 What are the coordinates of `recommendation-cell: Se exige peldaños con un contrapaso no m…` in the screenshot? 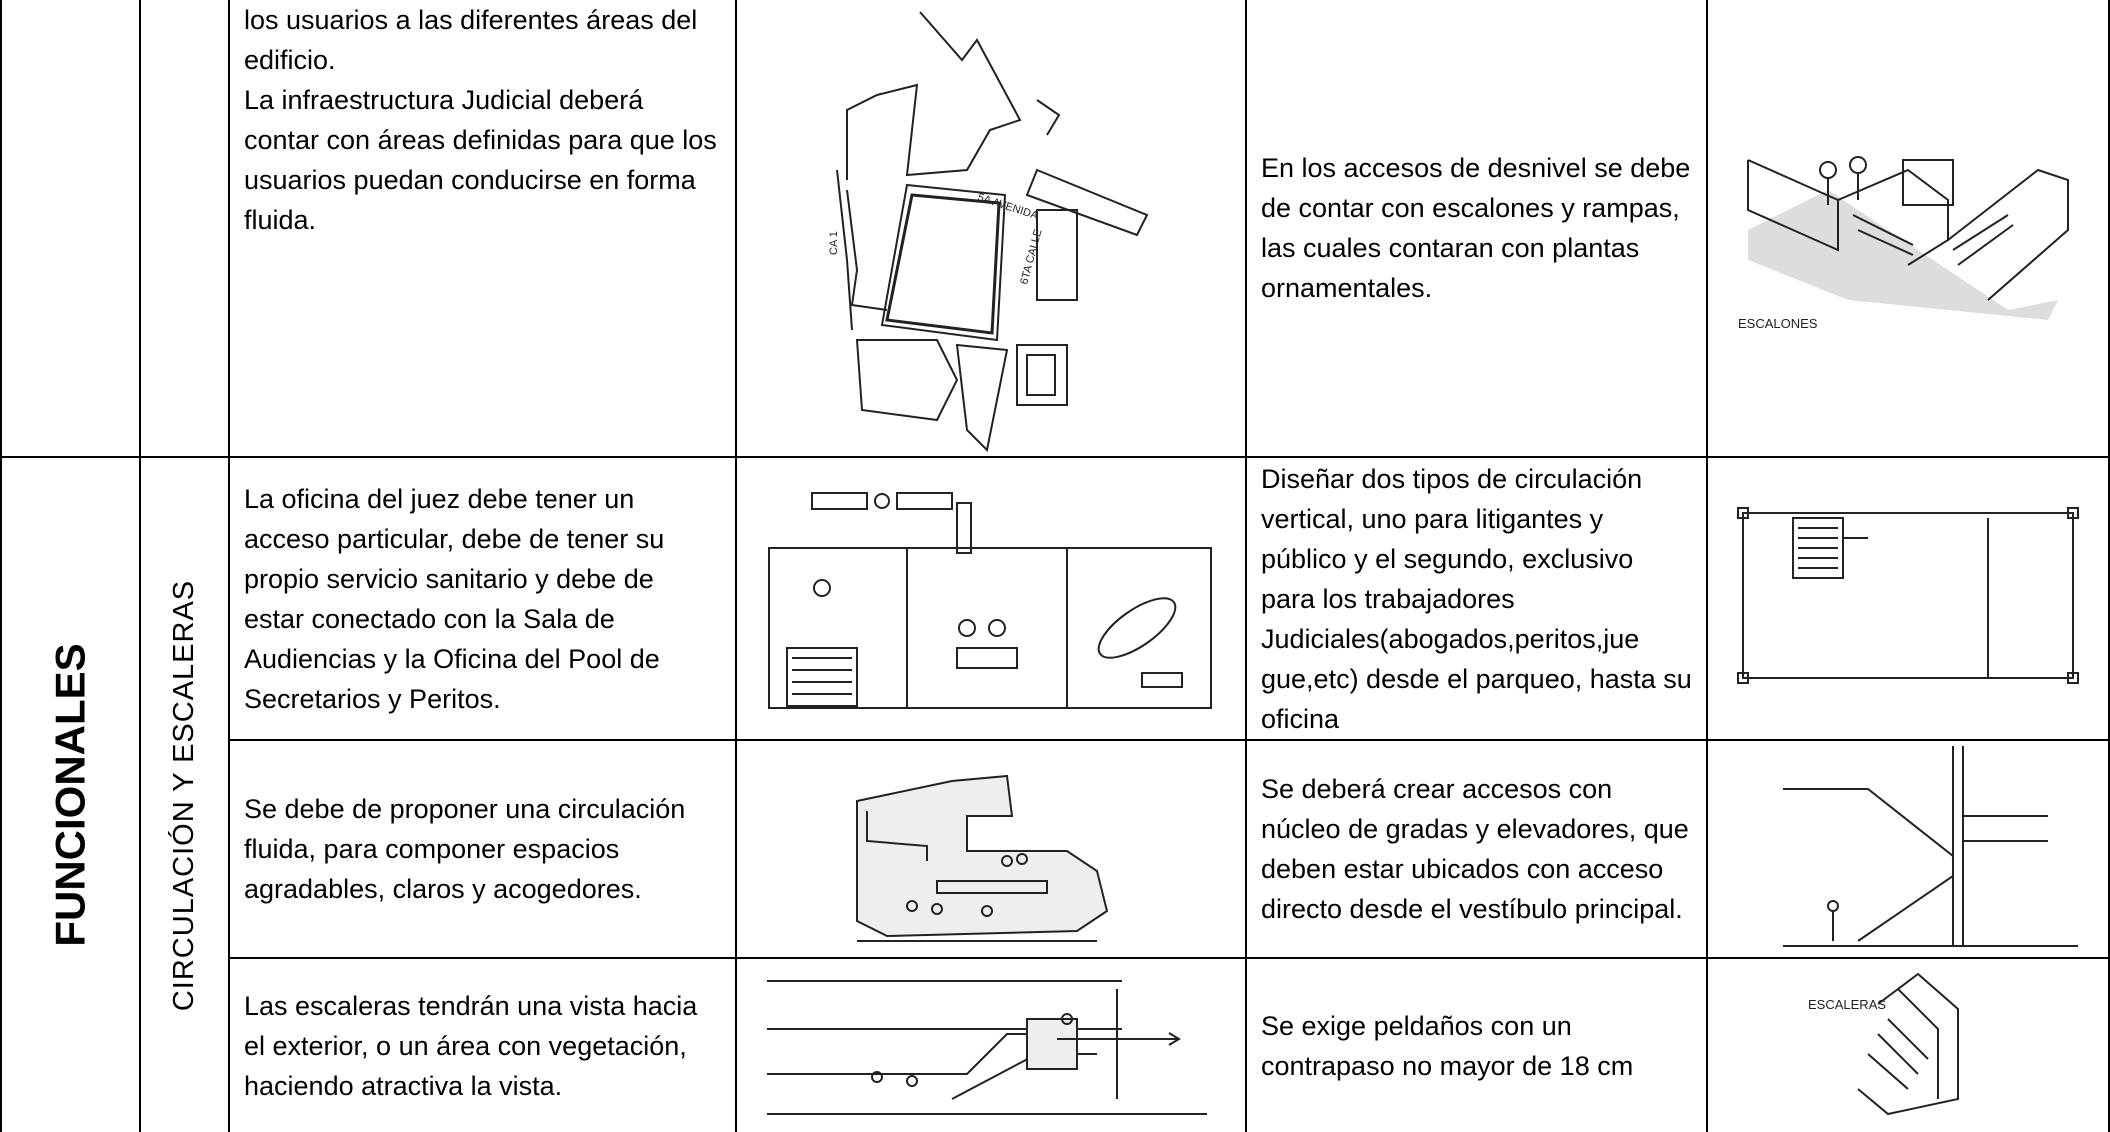 It's located at (1477, 1045).